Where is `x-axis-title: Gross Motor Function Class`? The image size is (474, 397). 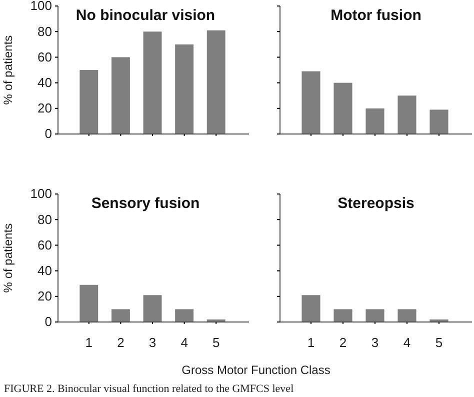 x-axis-title: Gross Motor Function Class is located at coordinates (256, 370).